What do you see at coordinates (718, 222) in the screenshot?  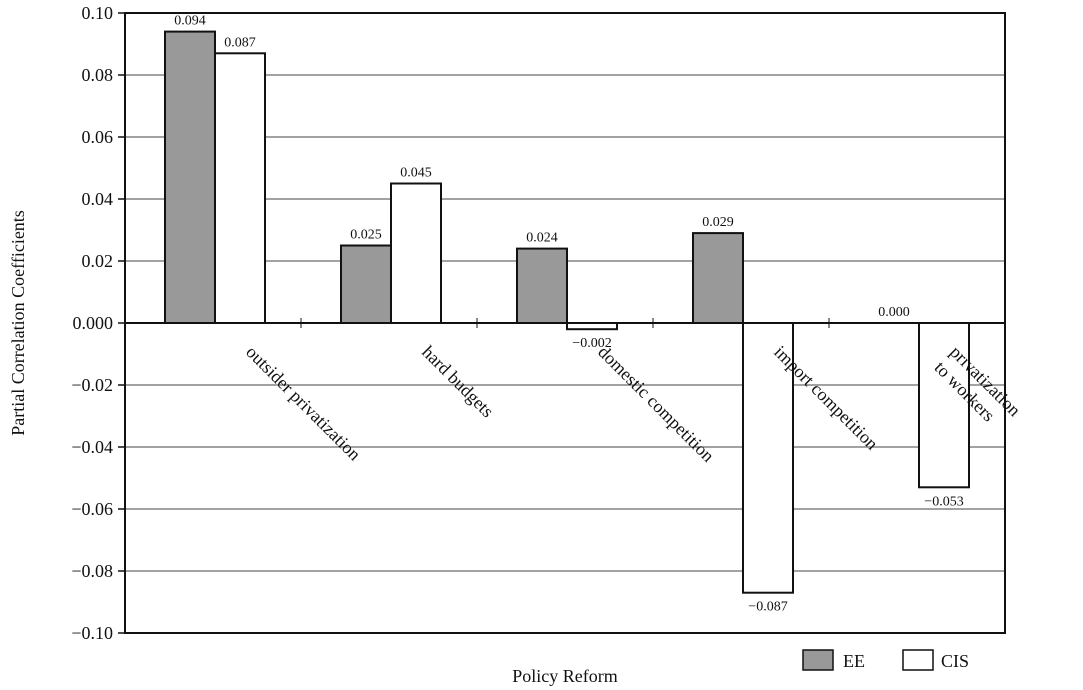 I see `data-label-ee-4: 0.029` at bounding box center [718, 222].